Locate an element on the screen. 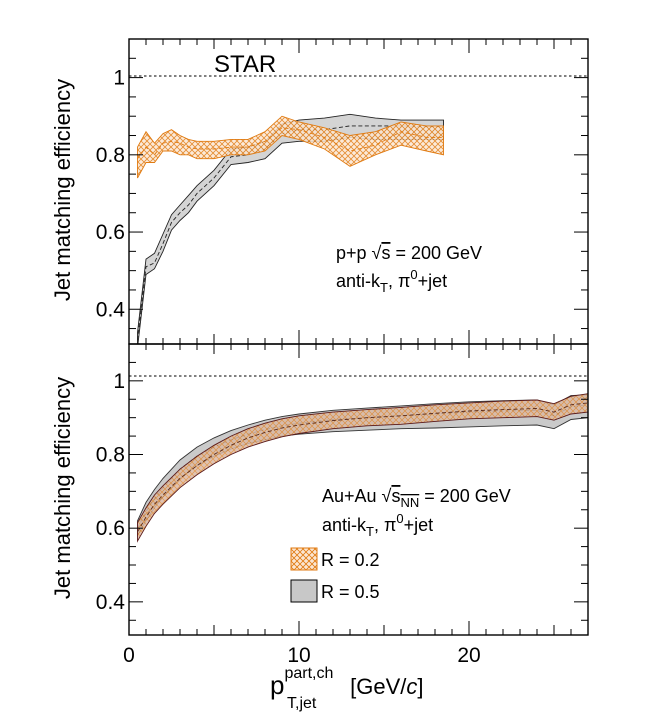 The image size is (664, 724). auau-annotation: Au+Au √sNN = 200 GeV is located at coordinates (416, 498).